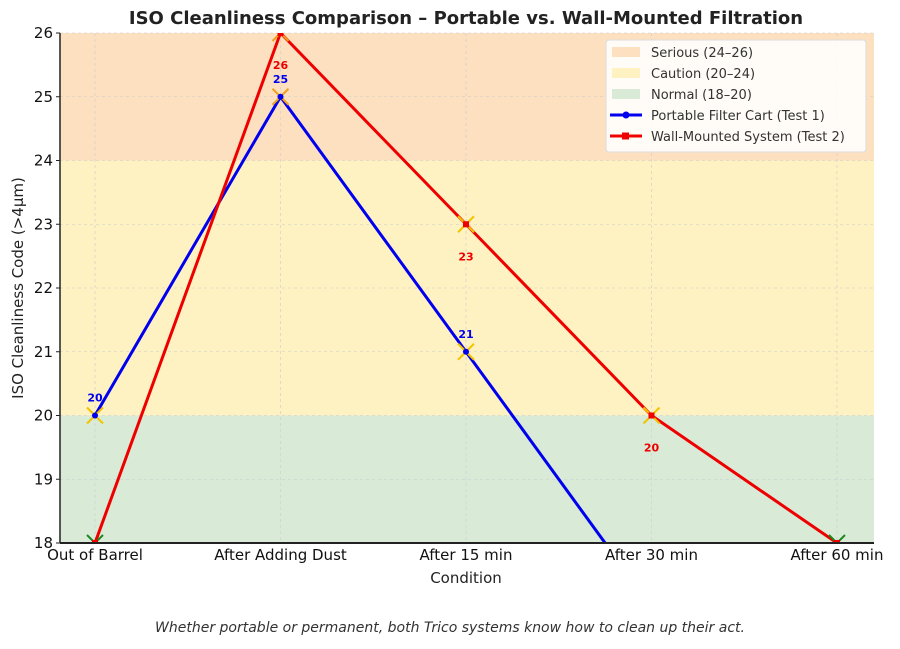 The width and height of the screenshot is (900, 649). Describe the element at coordinates (703, 74) in the screenshot. I see `legend-label: Caution (20–24)` at that location.